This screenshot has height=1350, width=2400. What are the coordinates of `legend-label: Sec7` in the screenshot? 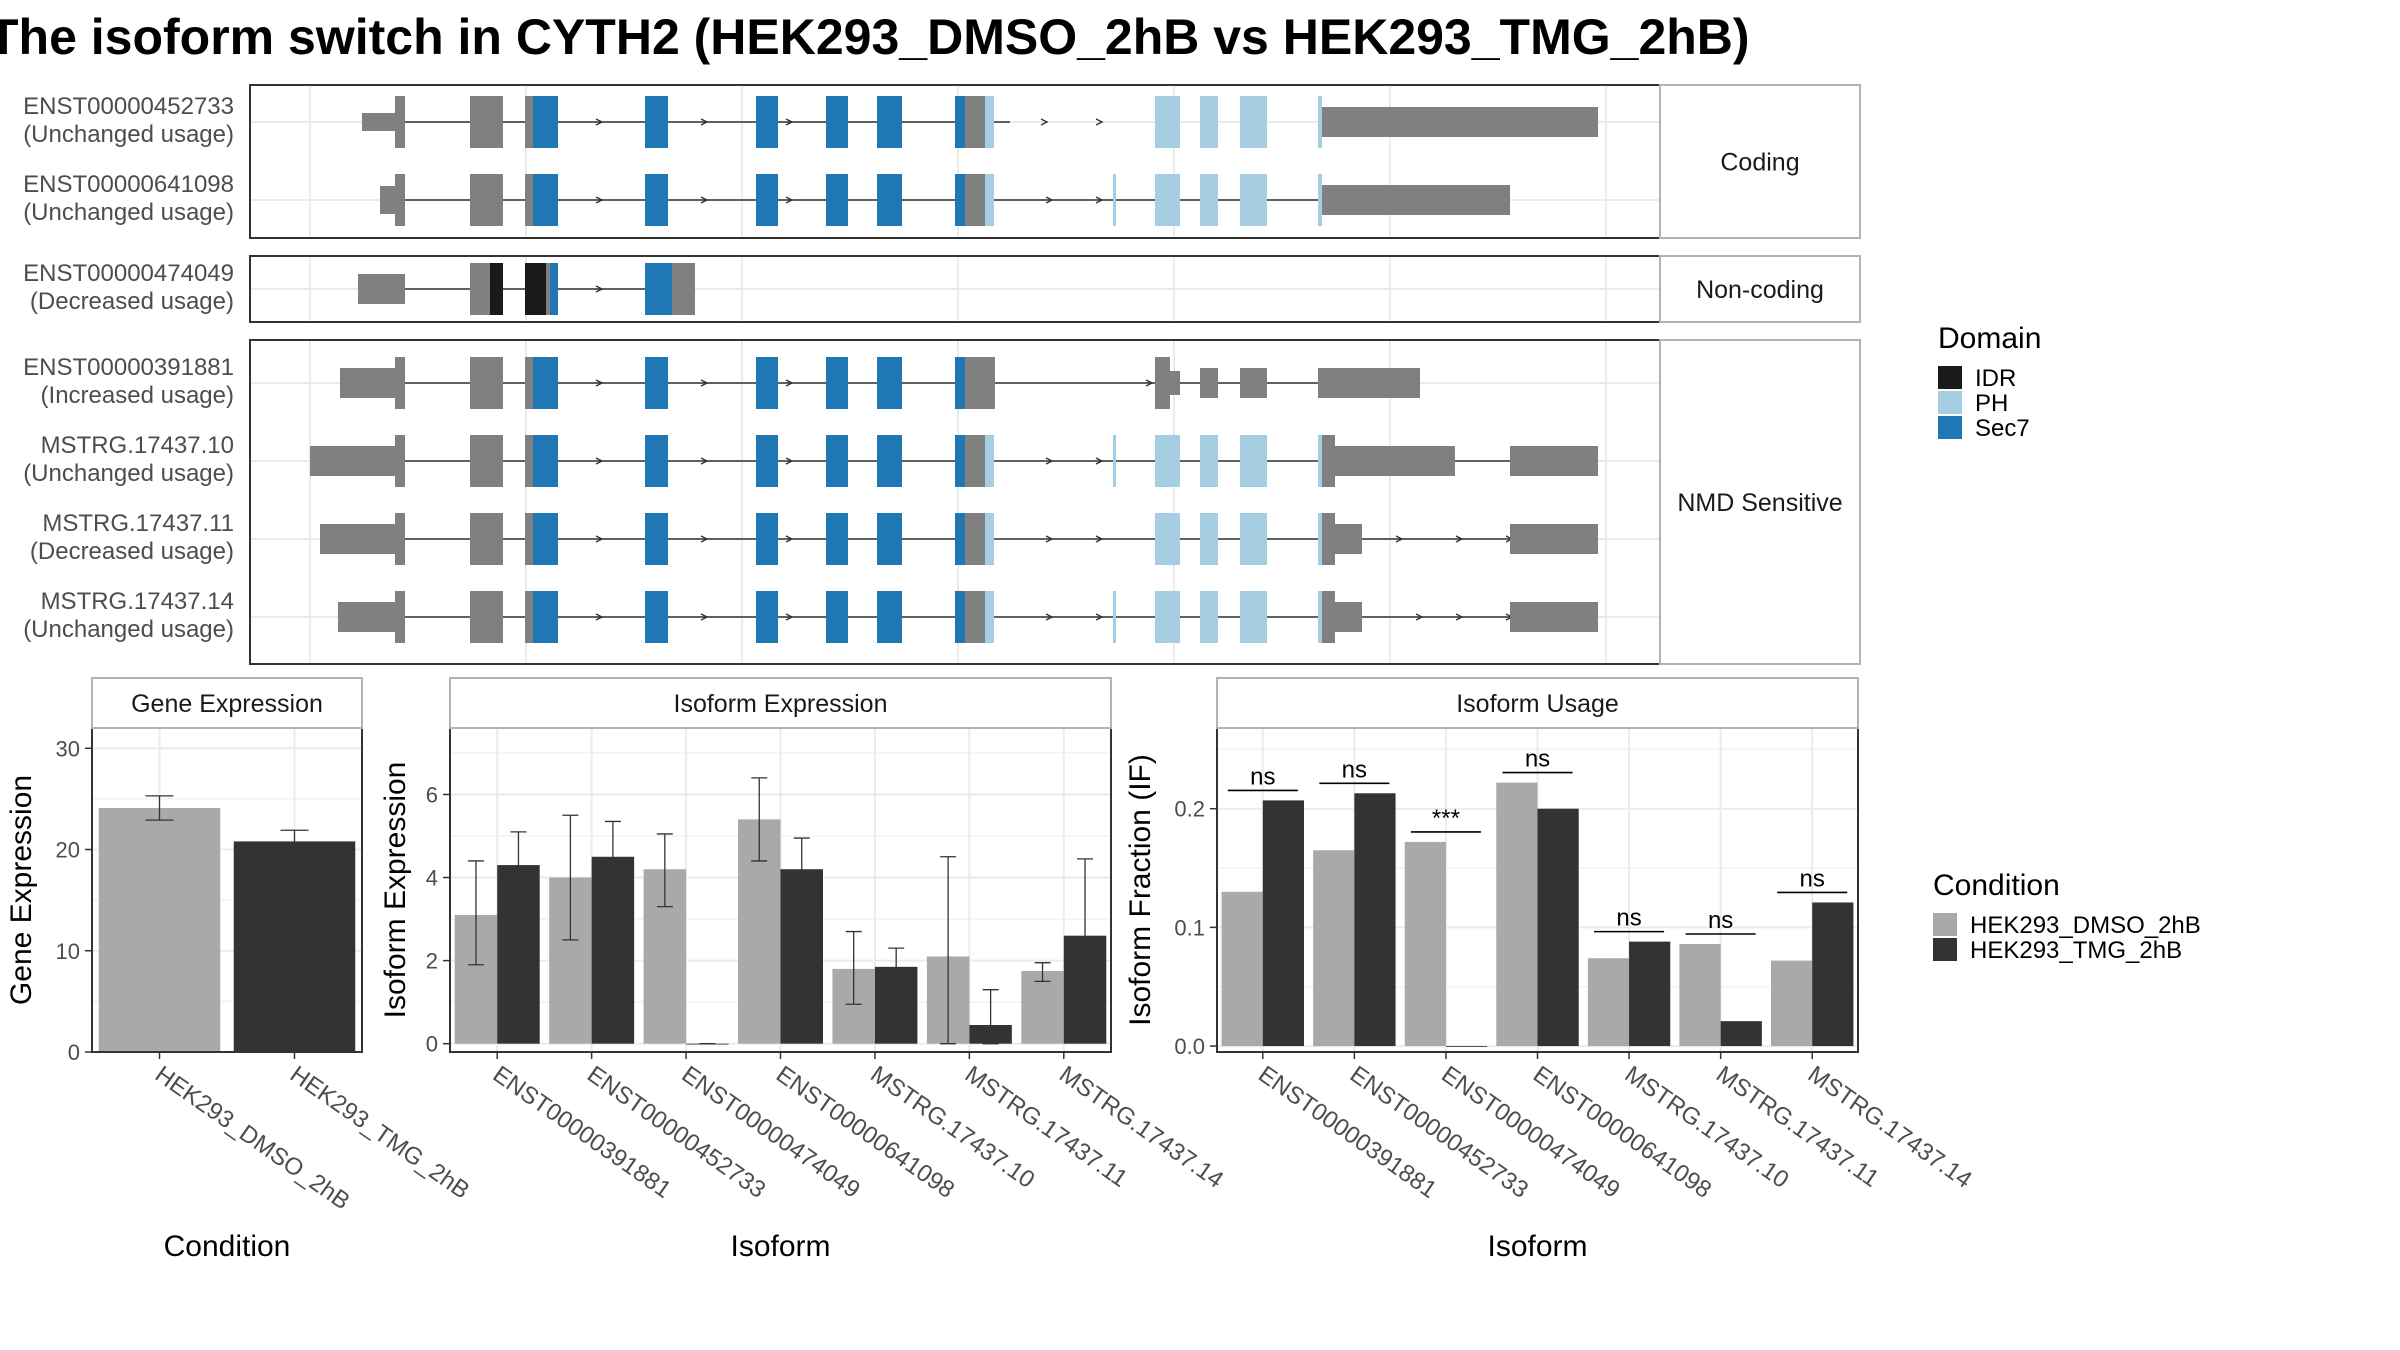 It's located at (2002, 428).